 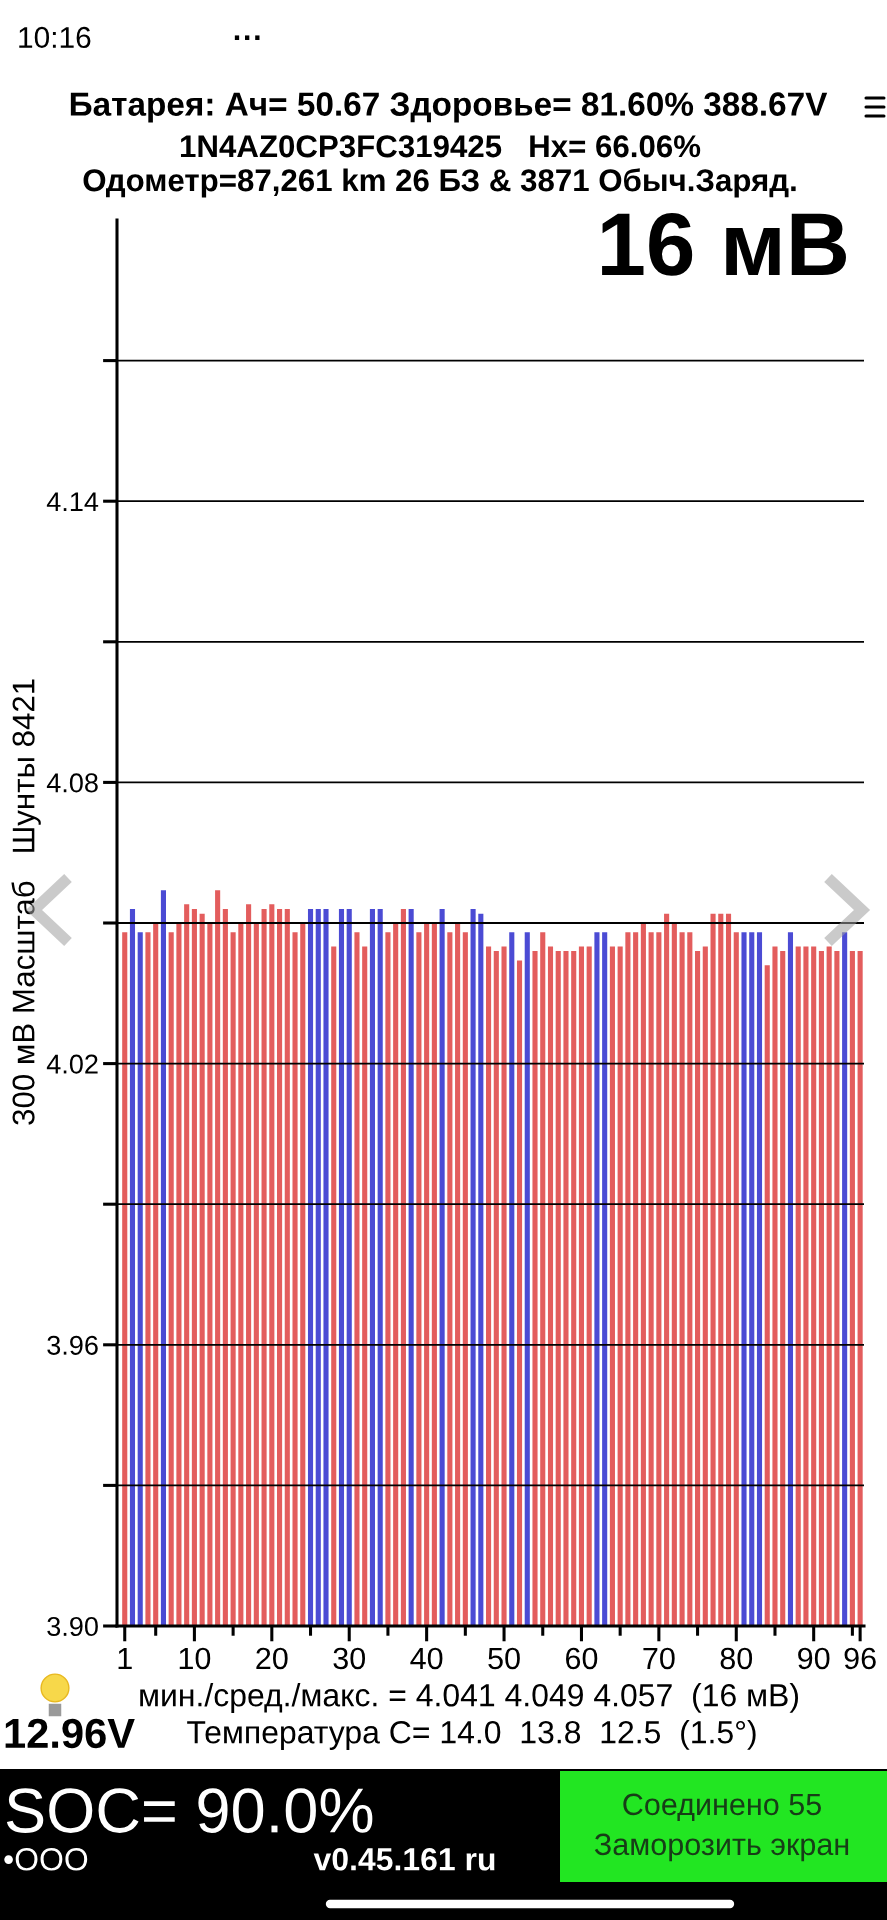 I want to click on text: 12.96V, so click(x=70, y=1733).